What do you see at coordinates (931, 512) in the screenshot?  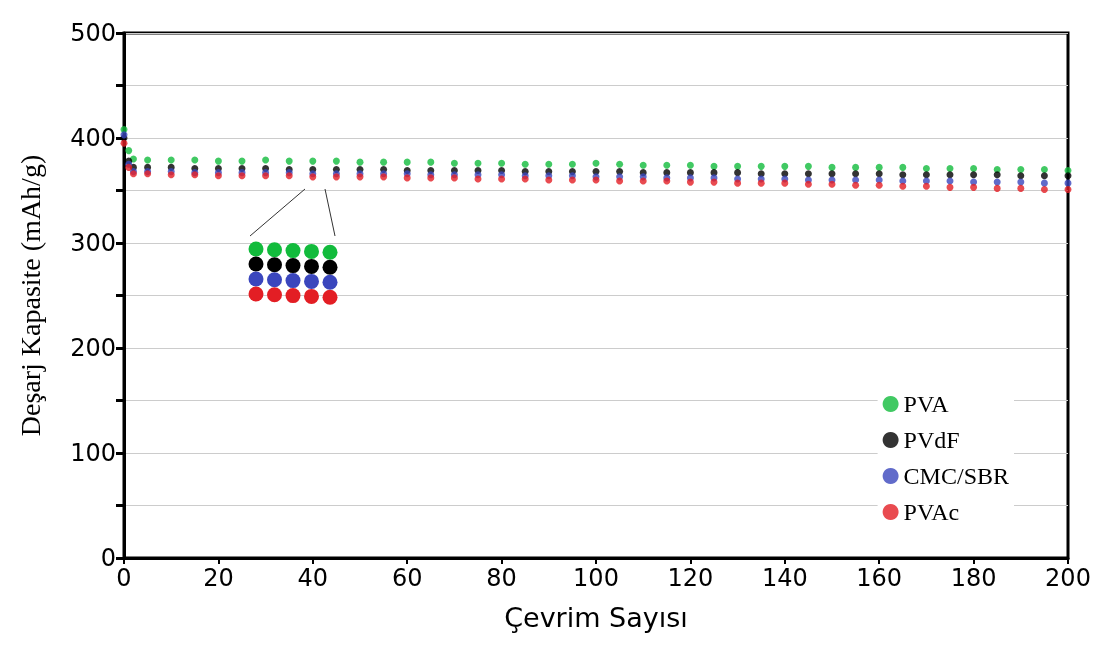 I see `legend-label: PVAc` at bounding box center [931, 512].